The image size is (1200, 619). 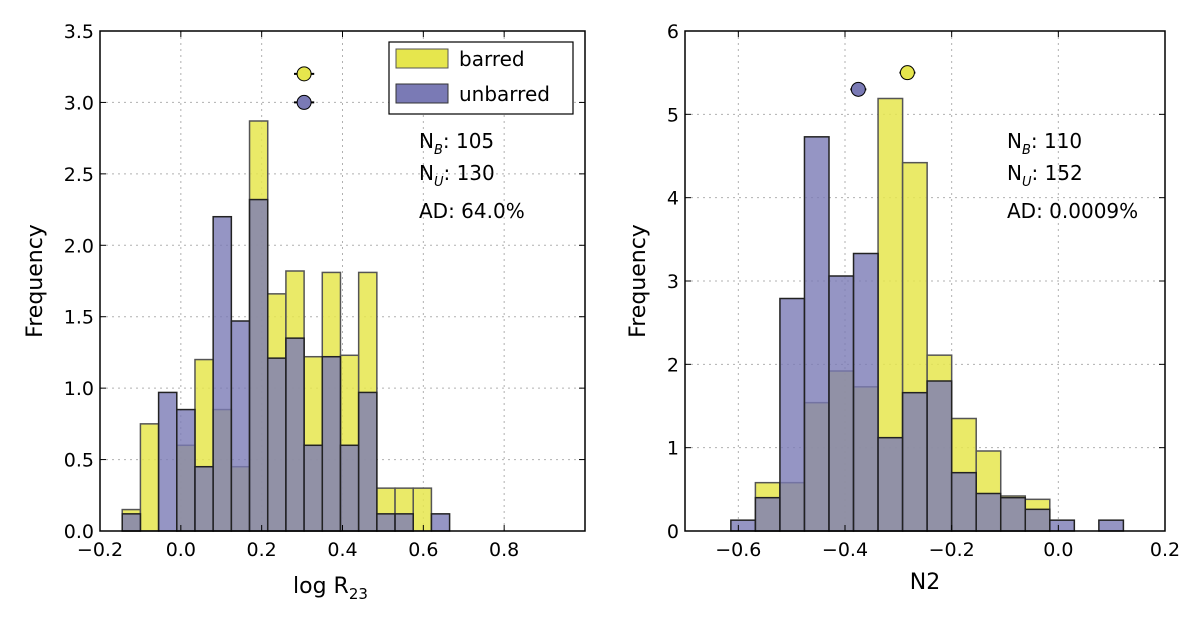 I want to click on legend-label-unbarred: unbarred, so click(x=504, y=94).